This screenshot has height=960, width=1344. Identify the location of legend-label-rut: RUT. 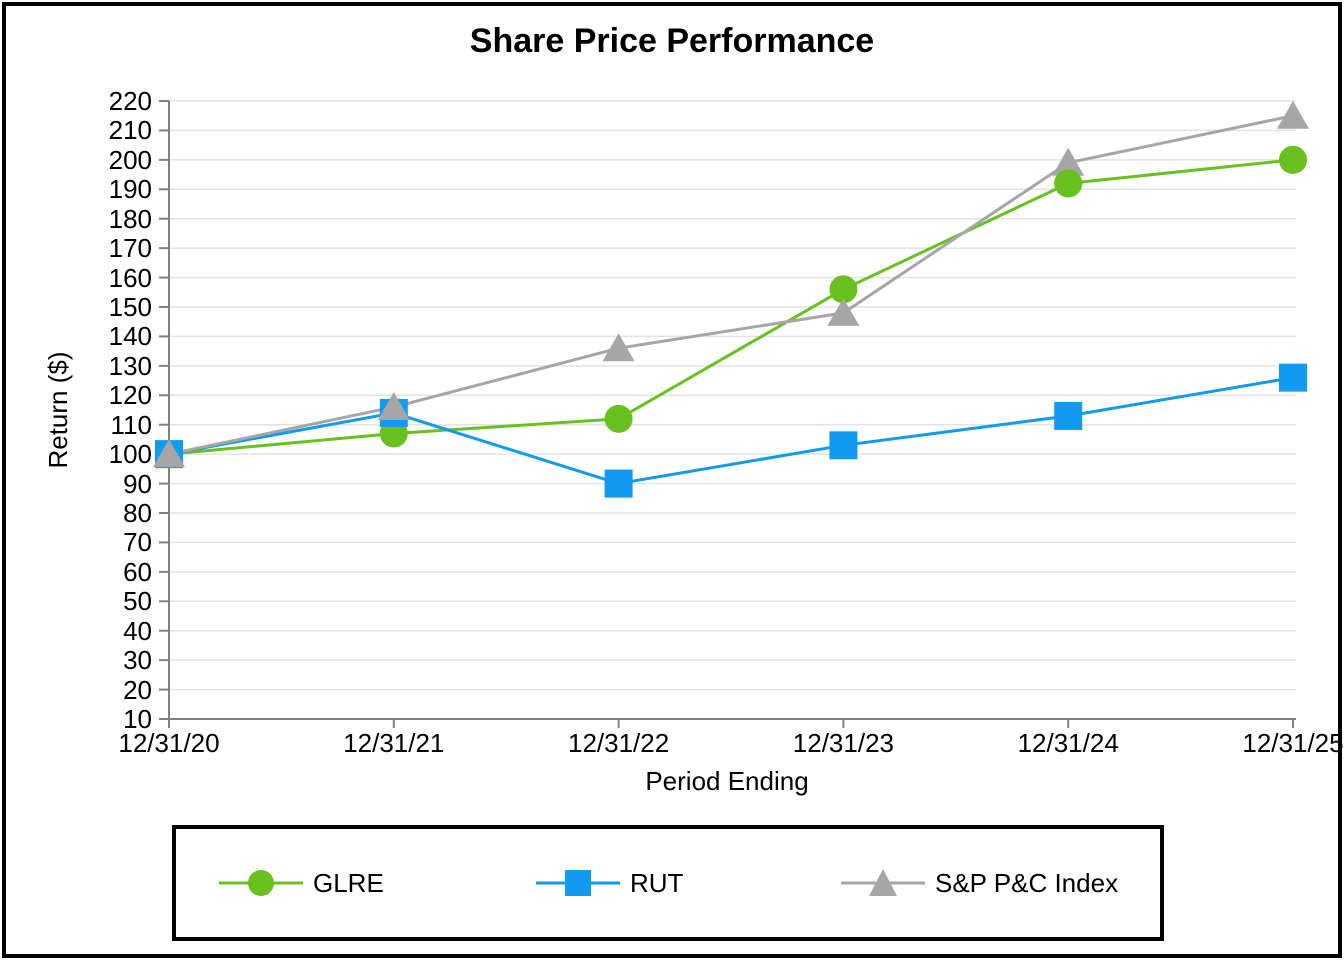
(657, 882).